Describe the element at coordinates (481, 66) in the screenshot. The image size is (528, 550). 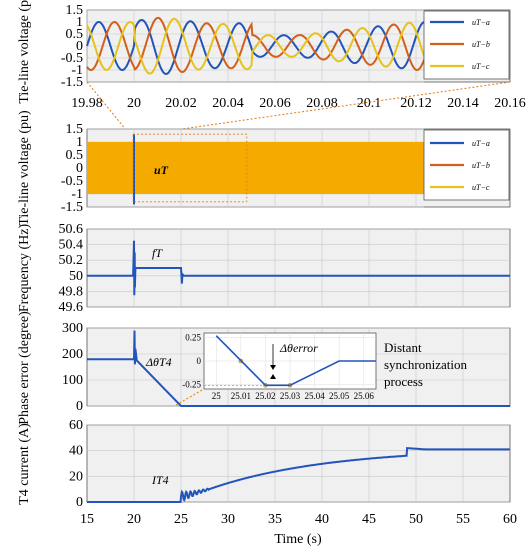
I see `zoom-legend-label-c: uT−c` at that location.